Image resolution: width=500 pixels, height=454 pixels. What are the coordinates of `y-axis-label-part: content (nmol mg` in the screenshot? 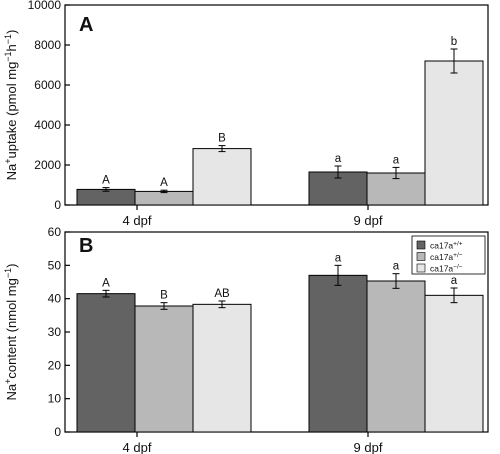 It's located at (11, 328).